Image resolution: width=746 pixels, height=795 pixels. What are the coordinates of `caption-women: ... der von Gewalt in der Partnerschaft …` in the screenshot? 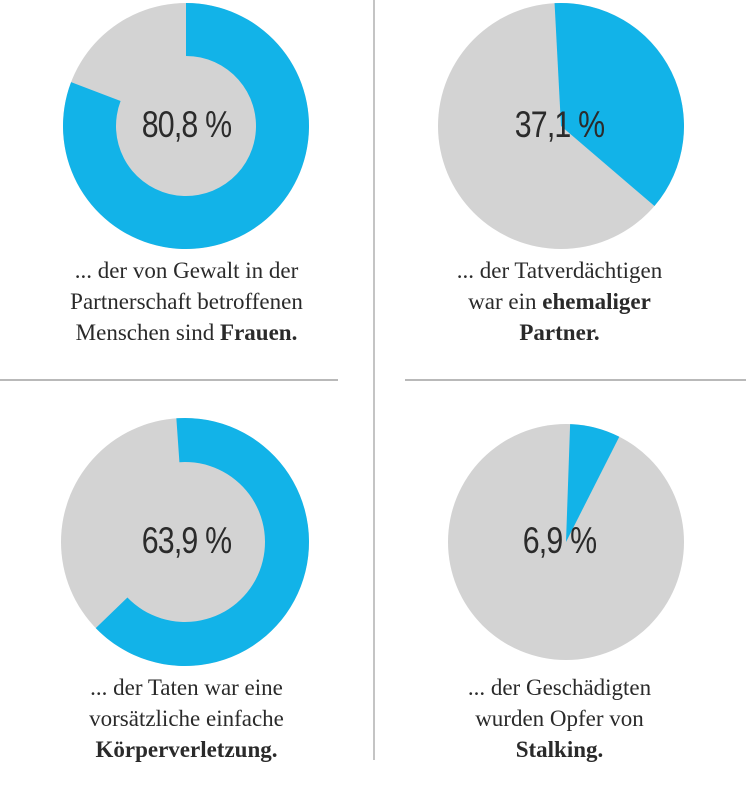 It's located at (186, 301).